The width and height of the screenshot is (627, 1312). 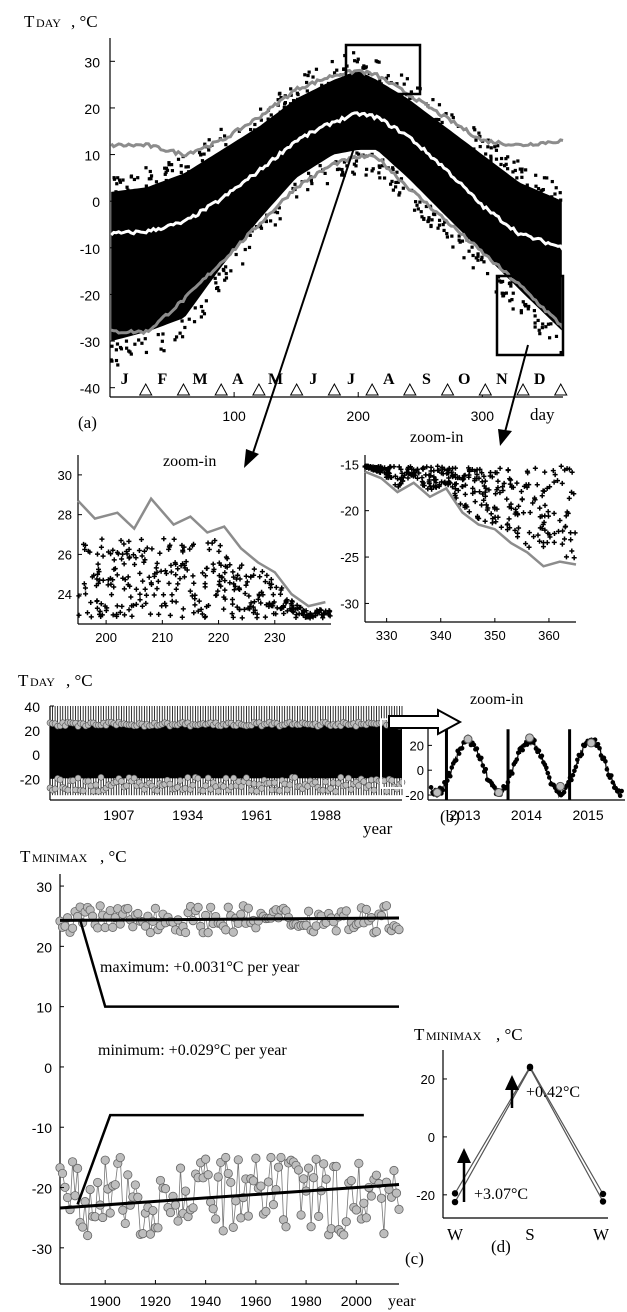 What do you see at coordinates (84, 21) in the screenshot?
I see `a-ylabel-unit: , °C` at bounding box center [84, 21].